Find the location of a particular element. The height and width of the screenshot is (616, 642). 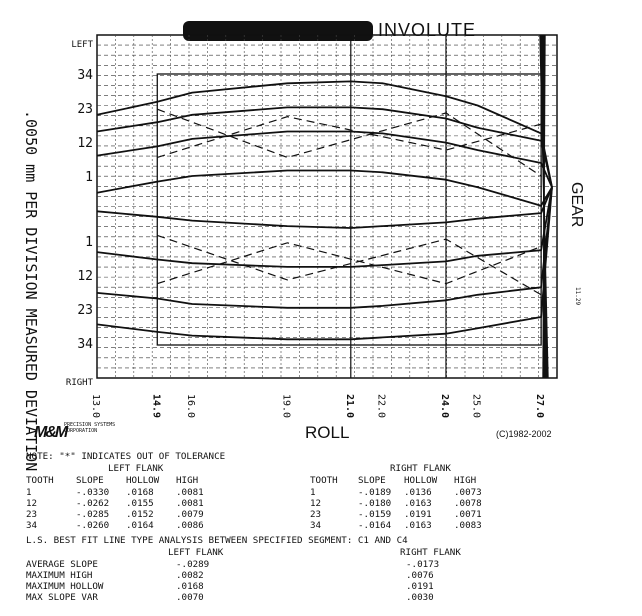

summary-right-value: .0191 is located at coordinates (420, 586).